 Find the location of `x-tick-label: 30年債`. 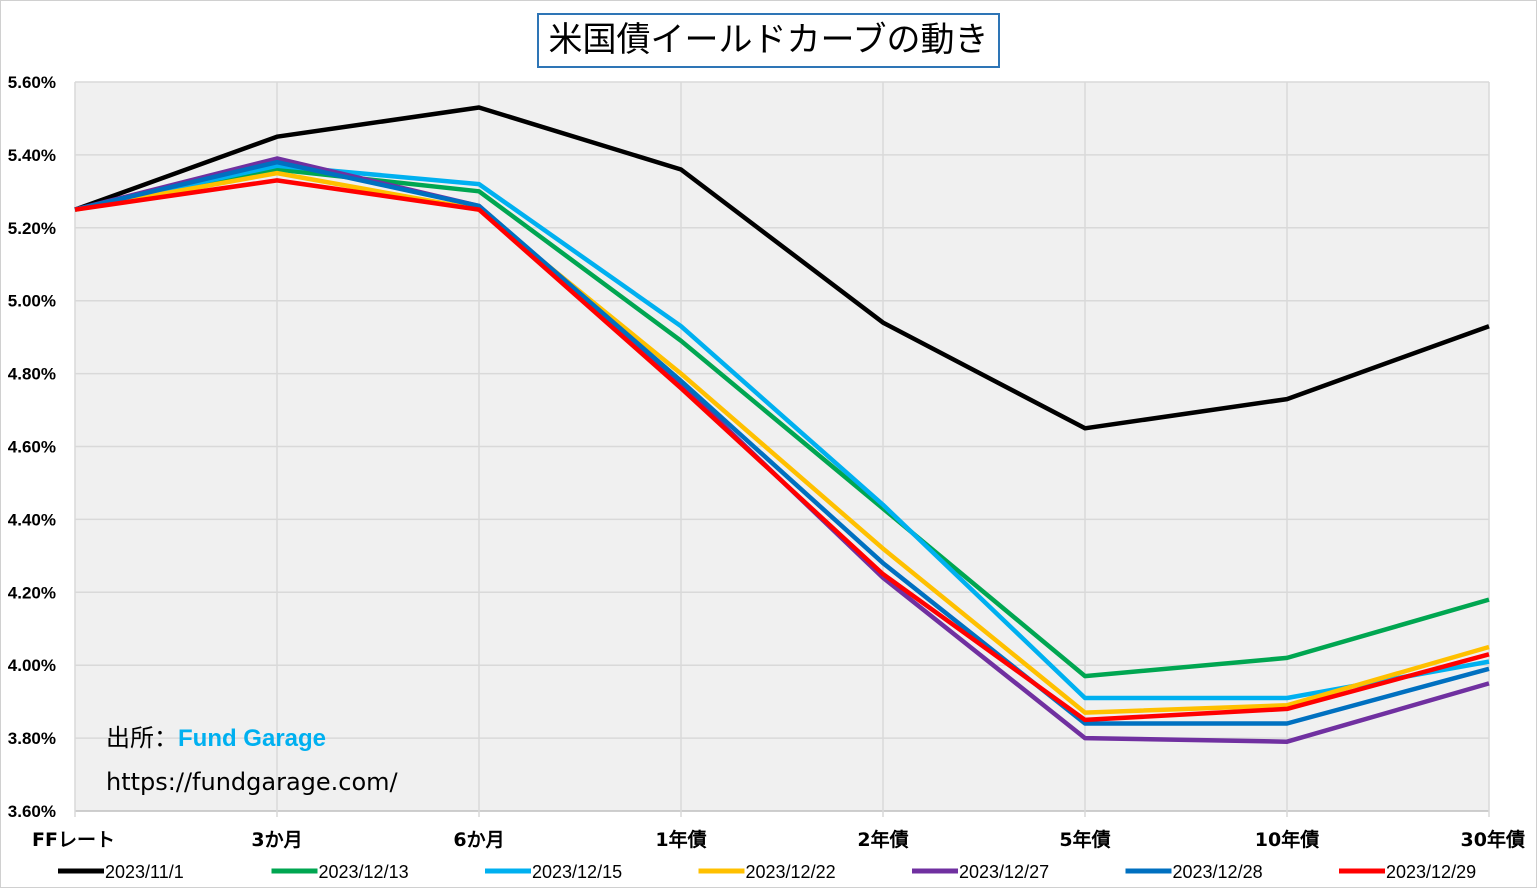

x-tick-label: 30年債 is located at coordinates (1493, 839).